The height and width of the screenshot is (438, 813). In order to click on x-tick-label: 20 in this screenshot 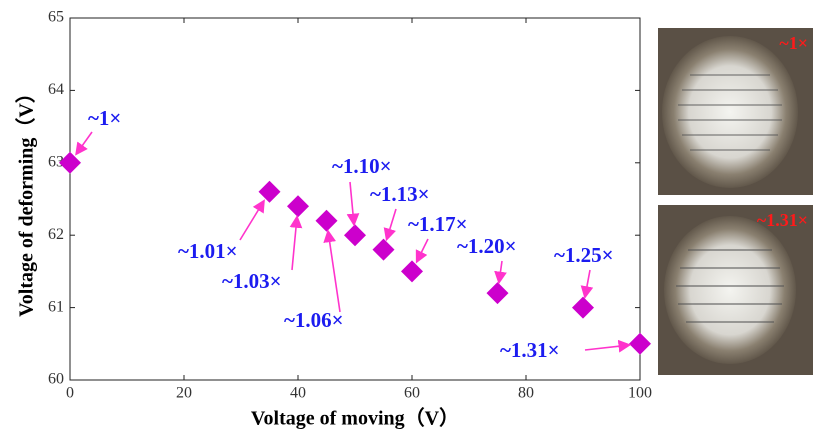, I will do `click(184, 393)`.